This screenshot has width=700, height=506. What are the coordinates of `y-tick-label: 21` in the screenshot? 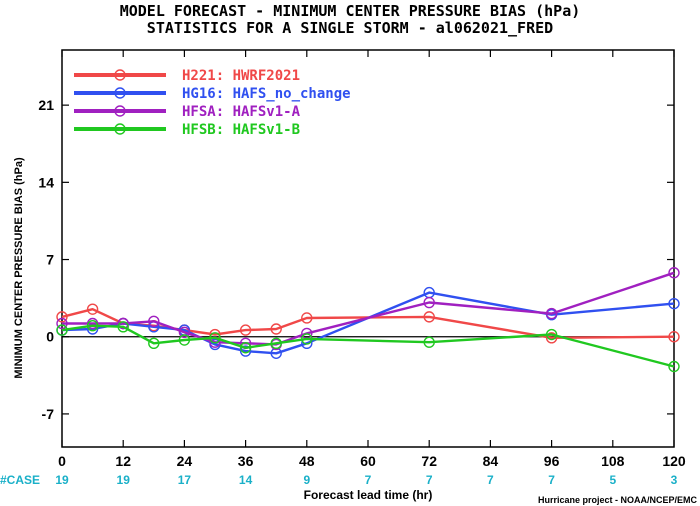 It's located at (46, 105).